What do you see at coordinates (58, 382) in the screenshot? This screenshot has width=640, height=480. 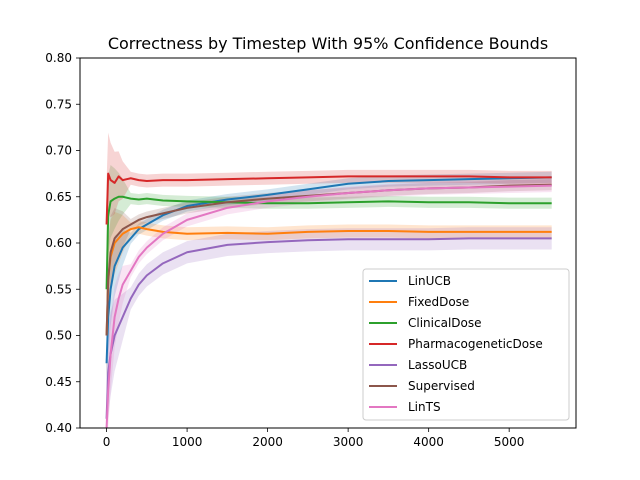 I see `y-tick-label: 0.45` at bounding box center [58, 382].